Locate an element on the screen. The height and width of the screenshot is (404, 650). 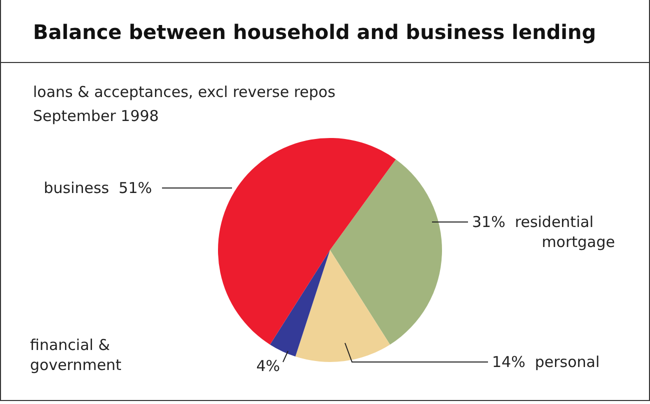
data-label: 4% is located at coordinates (268, 366).